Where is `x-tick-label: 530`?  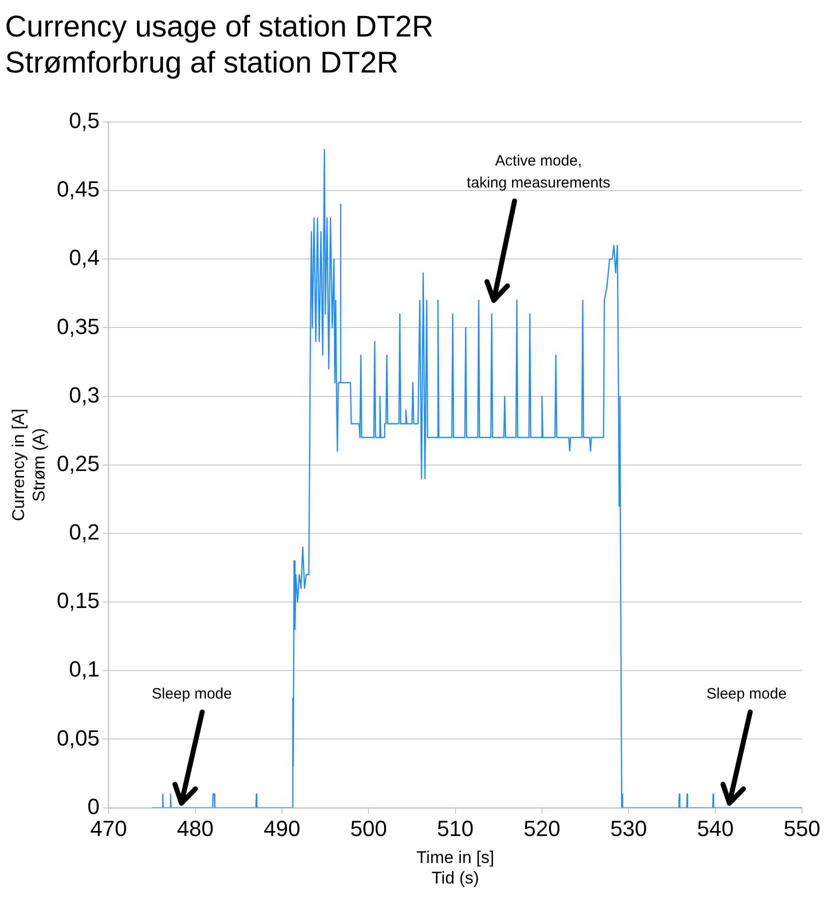
x-tick-label: 530 is located at coordinates (629, 829).